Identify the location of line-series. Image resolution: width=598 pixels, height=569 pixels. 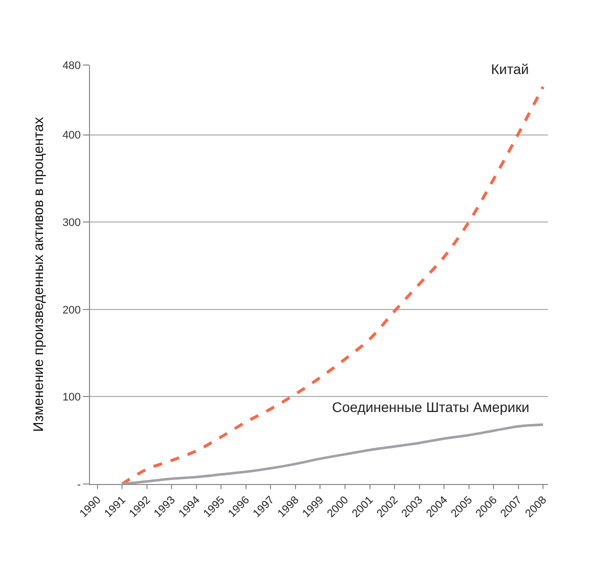
(332, 453).